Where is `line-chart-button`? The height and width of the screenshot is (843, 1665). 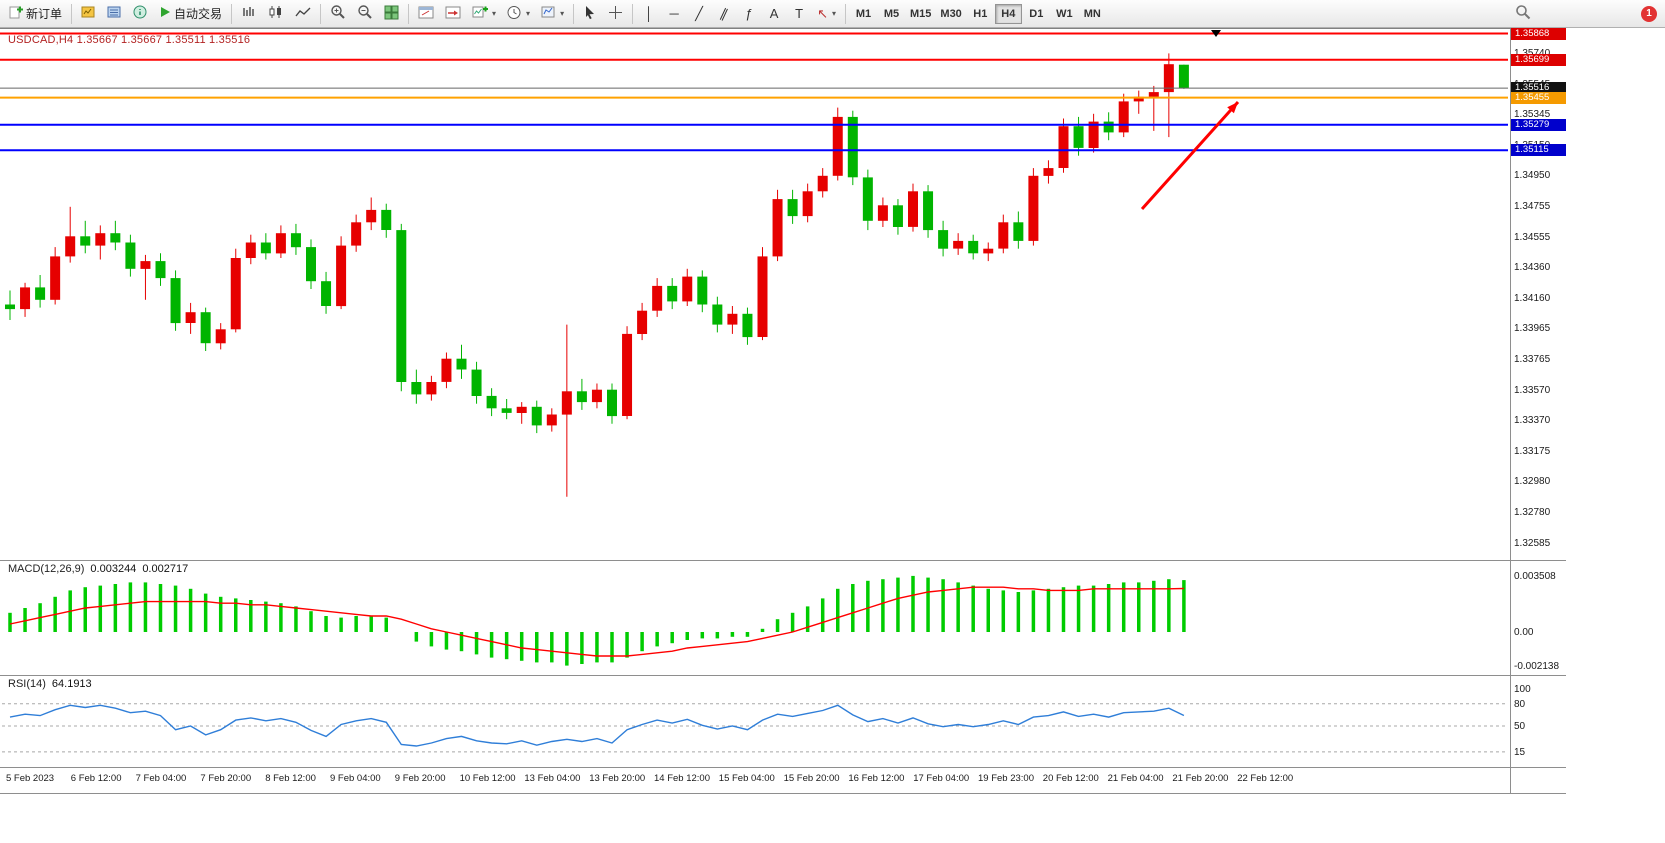
line-chart-button is located at coordinates (303, 14).